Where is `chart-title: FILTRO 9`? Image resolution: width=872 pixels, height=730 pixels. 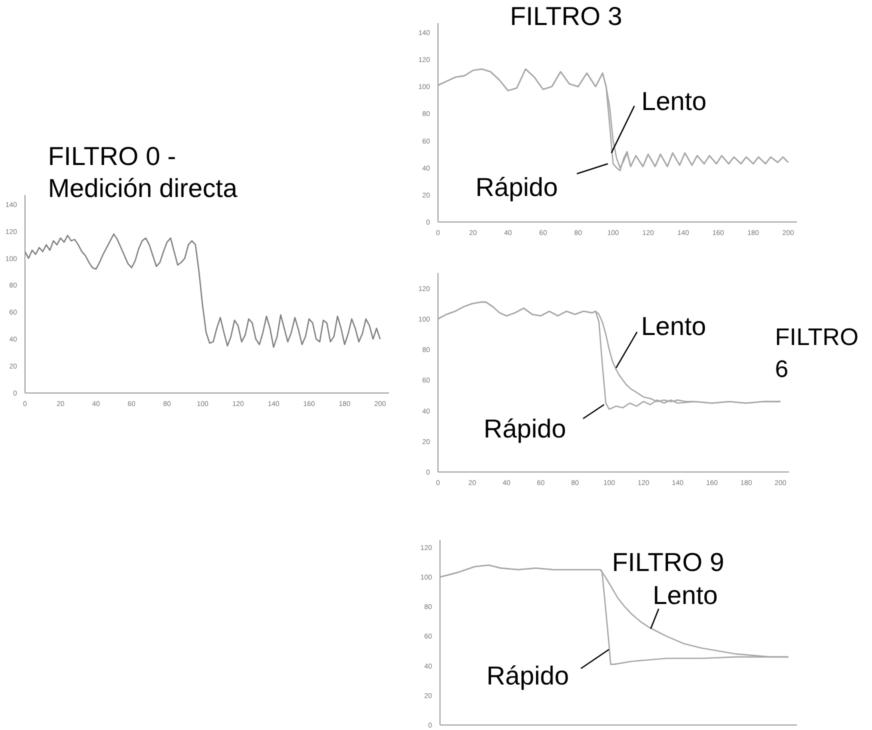
chart-title: FILTRO 9 is located at coordinates (669, 562).